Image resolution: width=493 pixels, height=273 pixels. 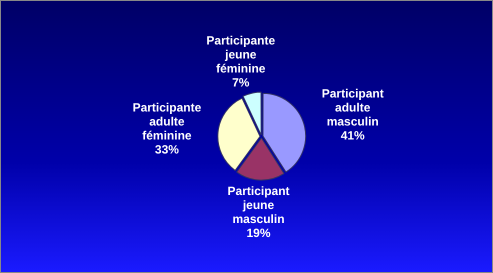 What do you see at coordinates (353, 135) in the screenshot?
I see `data-label: 41%` at bounding box center [353, 135].